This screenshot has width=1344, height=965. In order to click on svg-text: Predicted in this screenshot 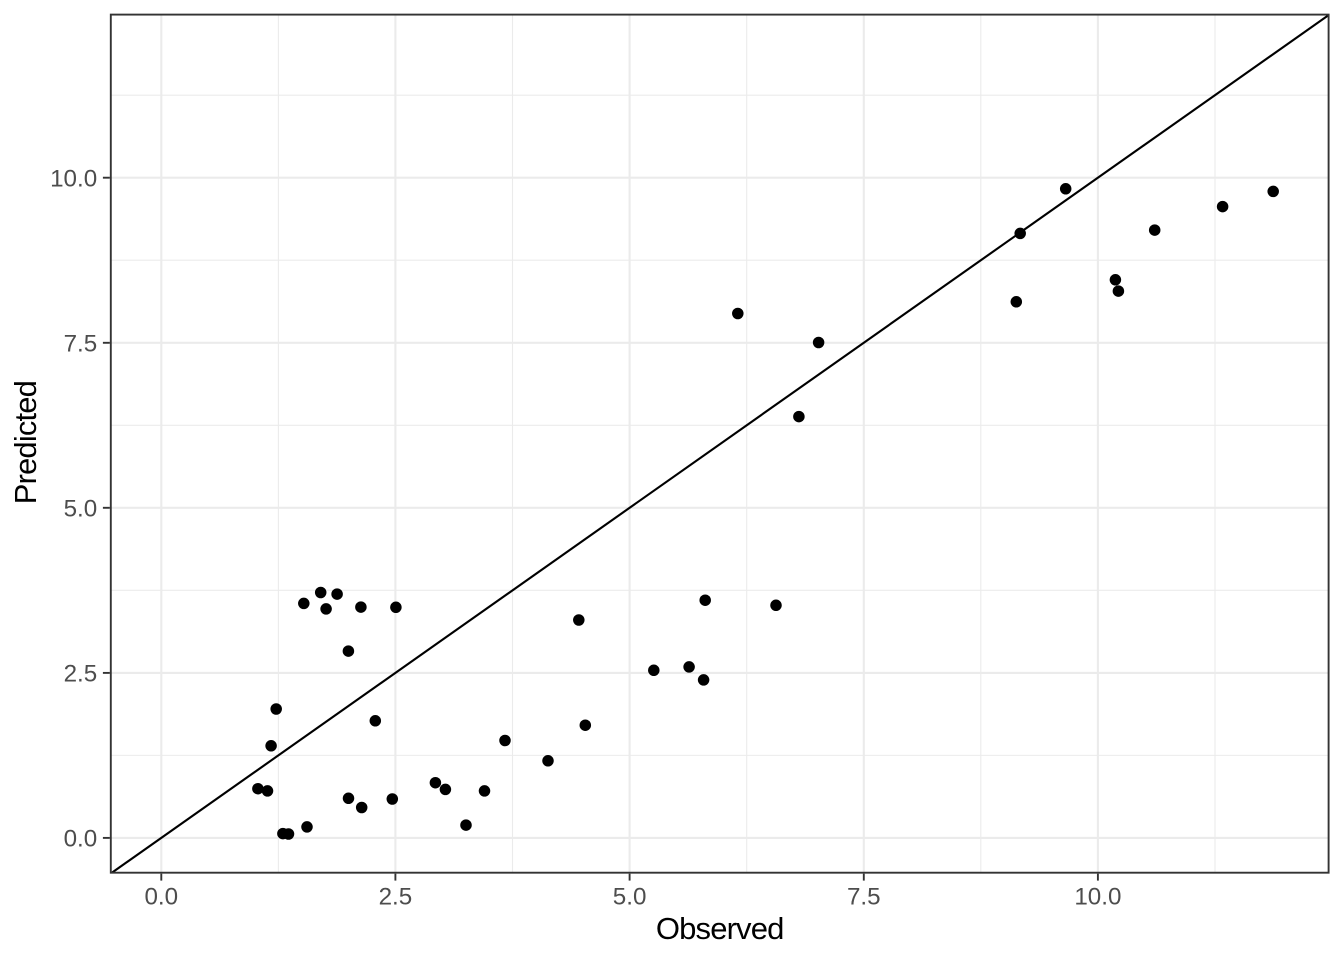, I will do `click(25, 442)`.